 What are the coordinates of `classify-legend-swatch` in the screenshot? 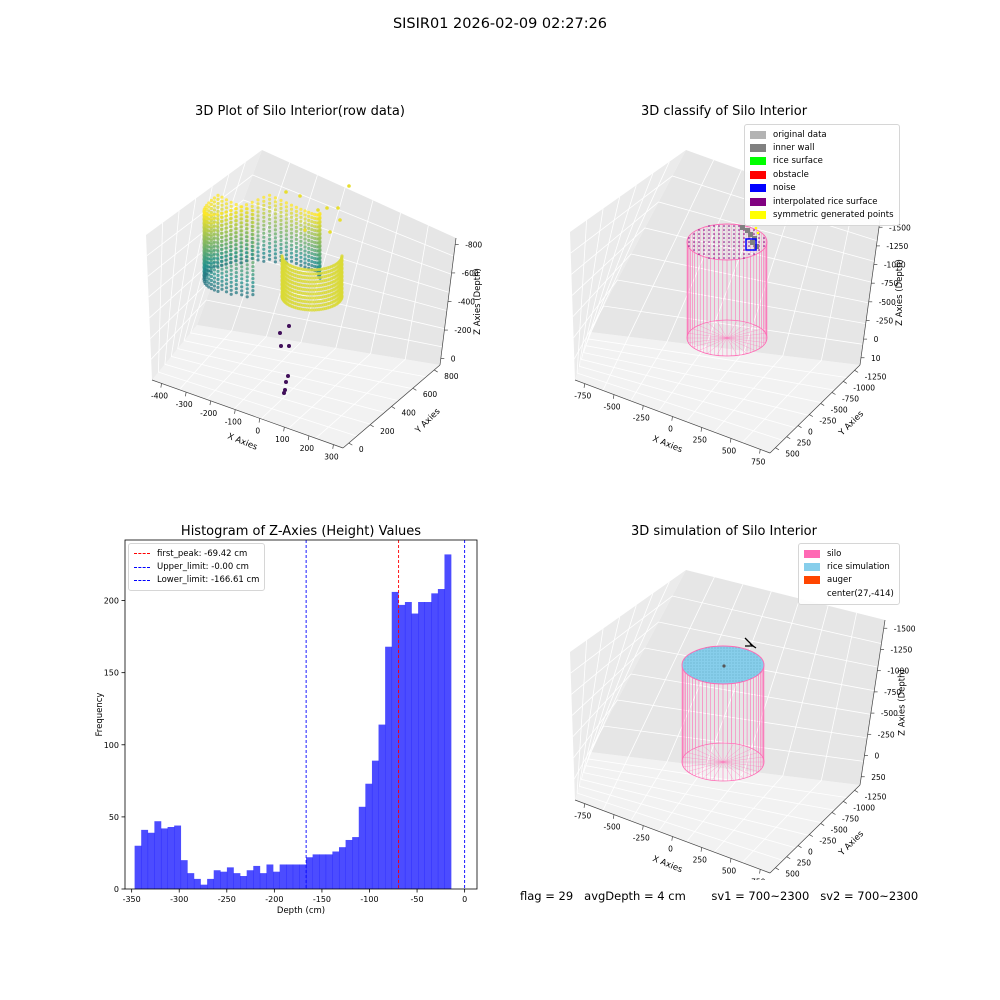 It's located at (758, 215).